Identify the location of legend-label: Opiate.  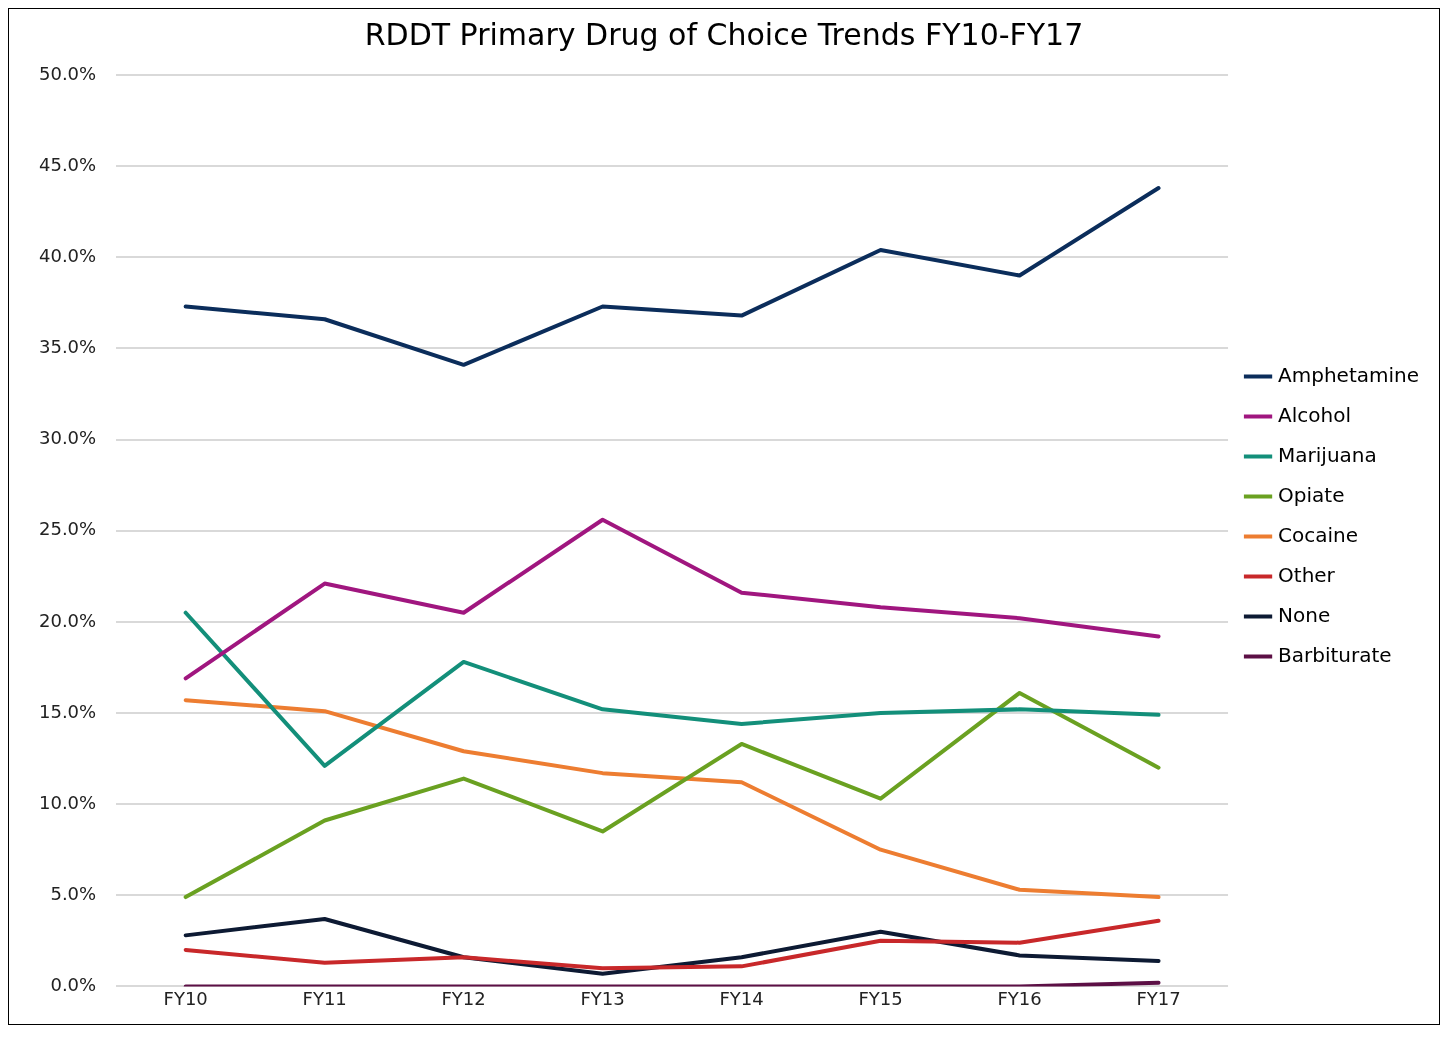
(1311, 494).